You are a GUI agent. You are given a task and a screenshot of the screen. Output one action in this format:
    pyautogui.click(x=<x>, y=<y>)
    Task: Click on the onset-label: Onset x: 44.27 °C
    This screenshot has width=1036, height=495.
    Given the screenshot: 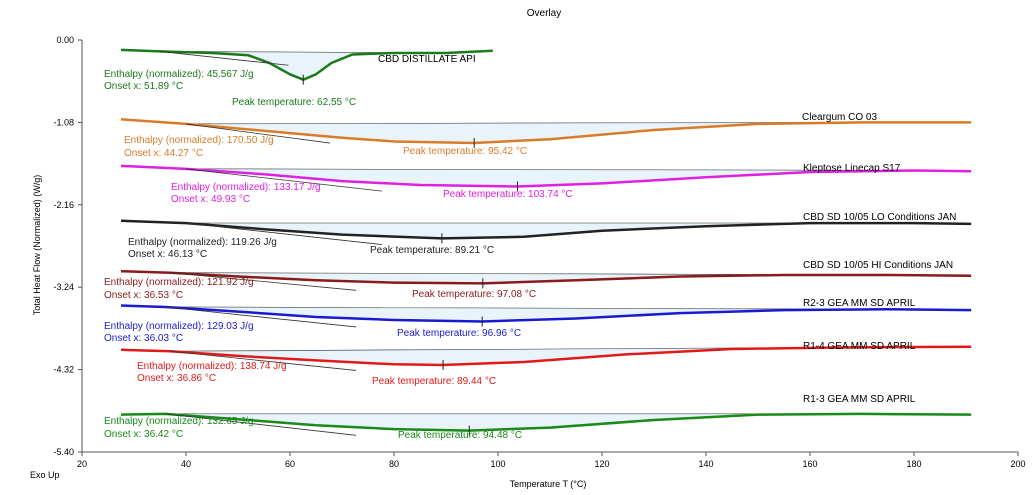 What is the action you would take?
    pyautogui.click(x=163, y=153)
    